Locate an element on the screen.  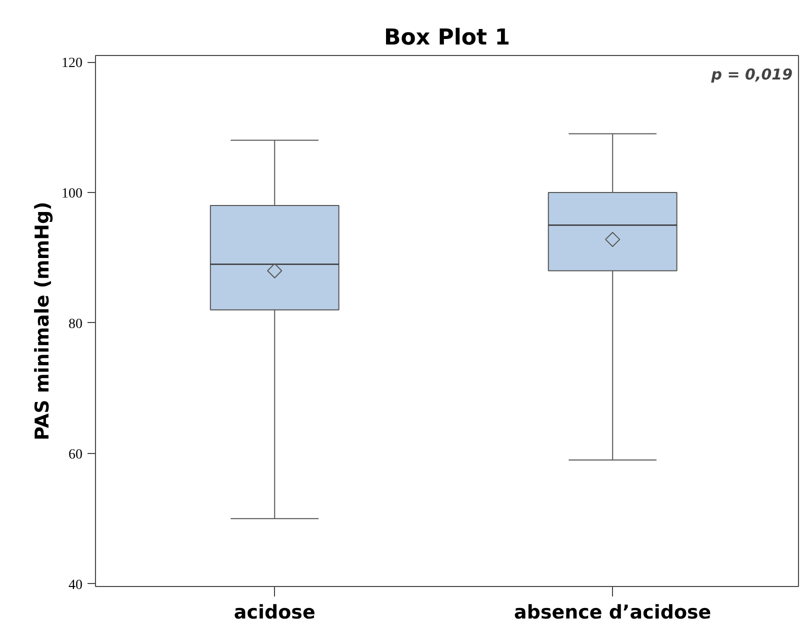
y-tick-label: 60 is located at coordinates (75, 454).